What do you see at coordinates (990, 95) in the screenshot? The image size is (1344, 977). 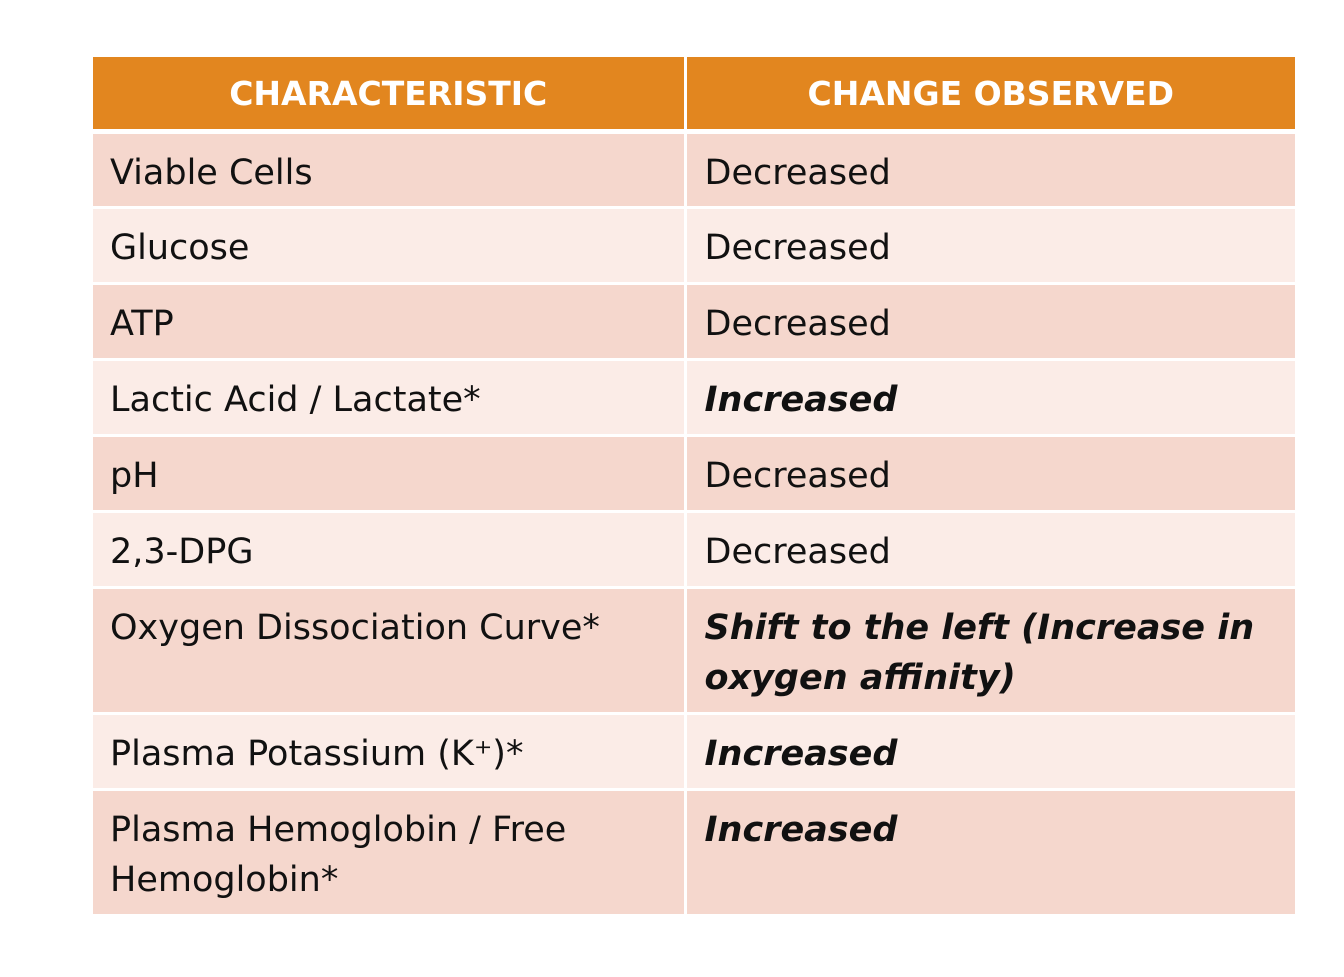 I see `column-header-change-observed: CHANGE OBSERVED` at bounding box center [990, 95].